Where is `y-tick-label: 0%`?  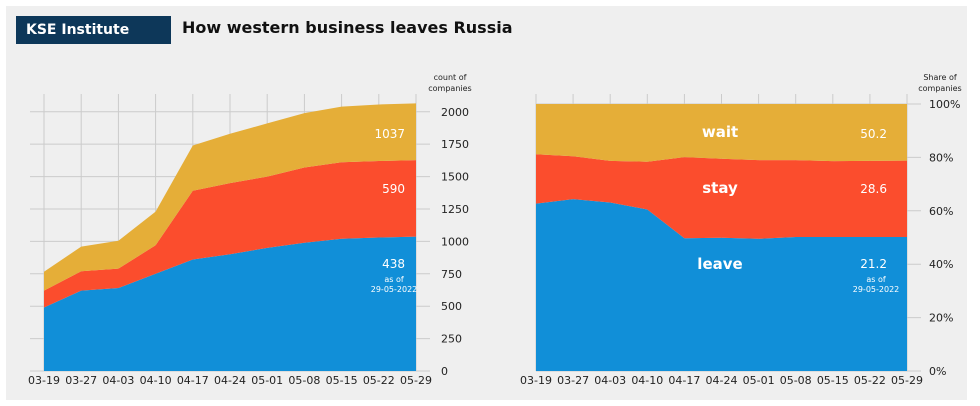
y-tick-label: 0% is located at coordinates (937, 371).